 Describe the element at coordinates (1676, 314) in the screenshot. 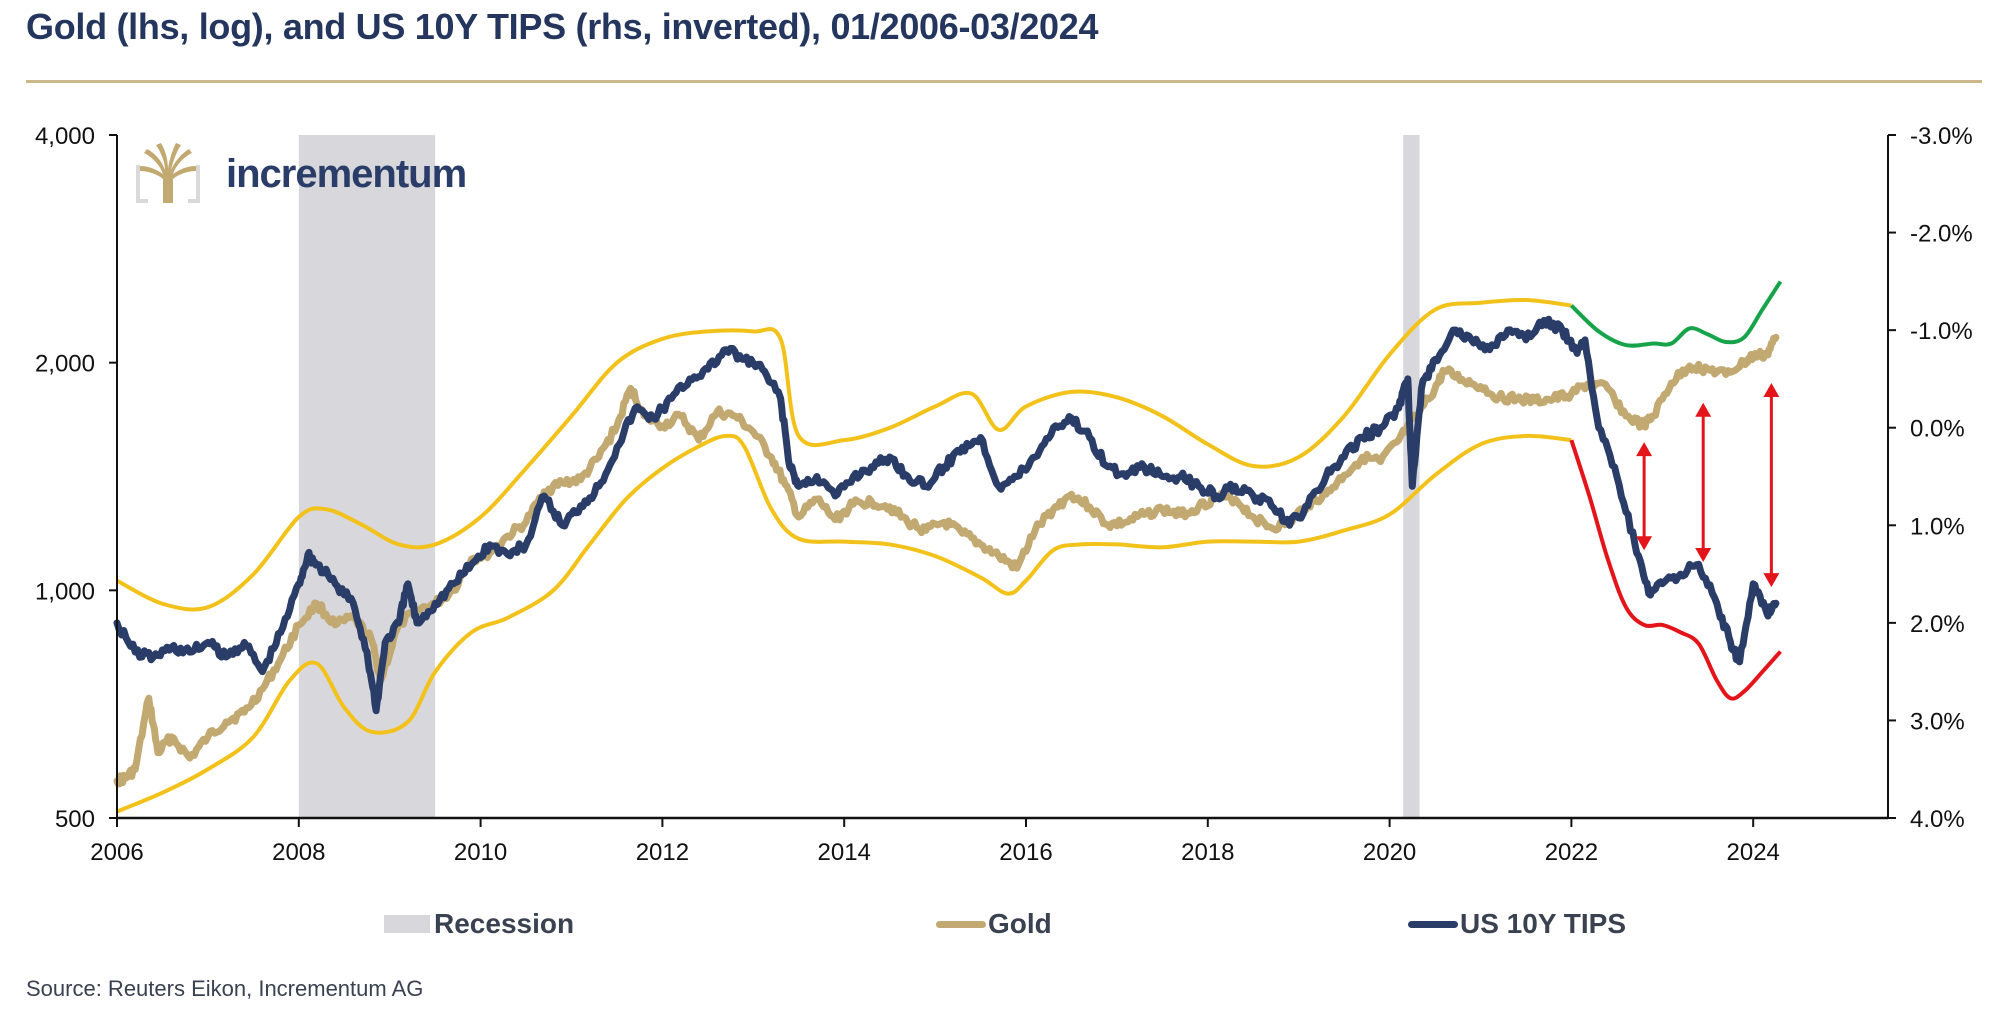

I see `channel-upper-recent-line` at that location.